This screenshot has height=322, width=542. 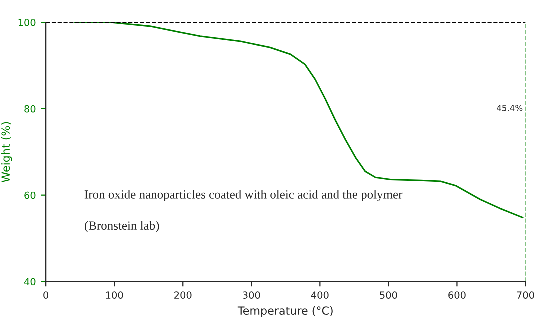 What do you see at coordinates (285, 312) in the screenshot?
I see `x-axis-title: Temperature (°C)` at bounding box center [285, 312].